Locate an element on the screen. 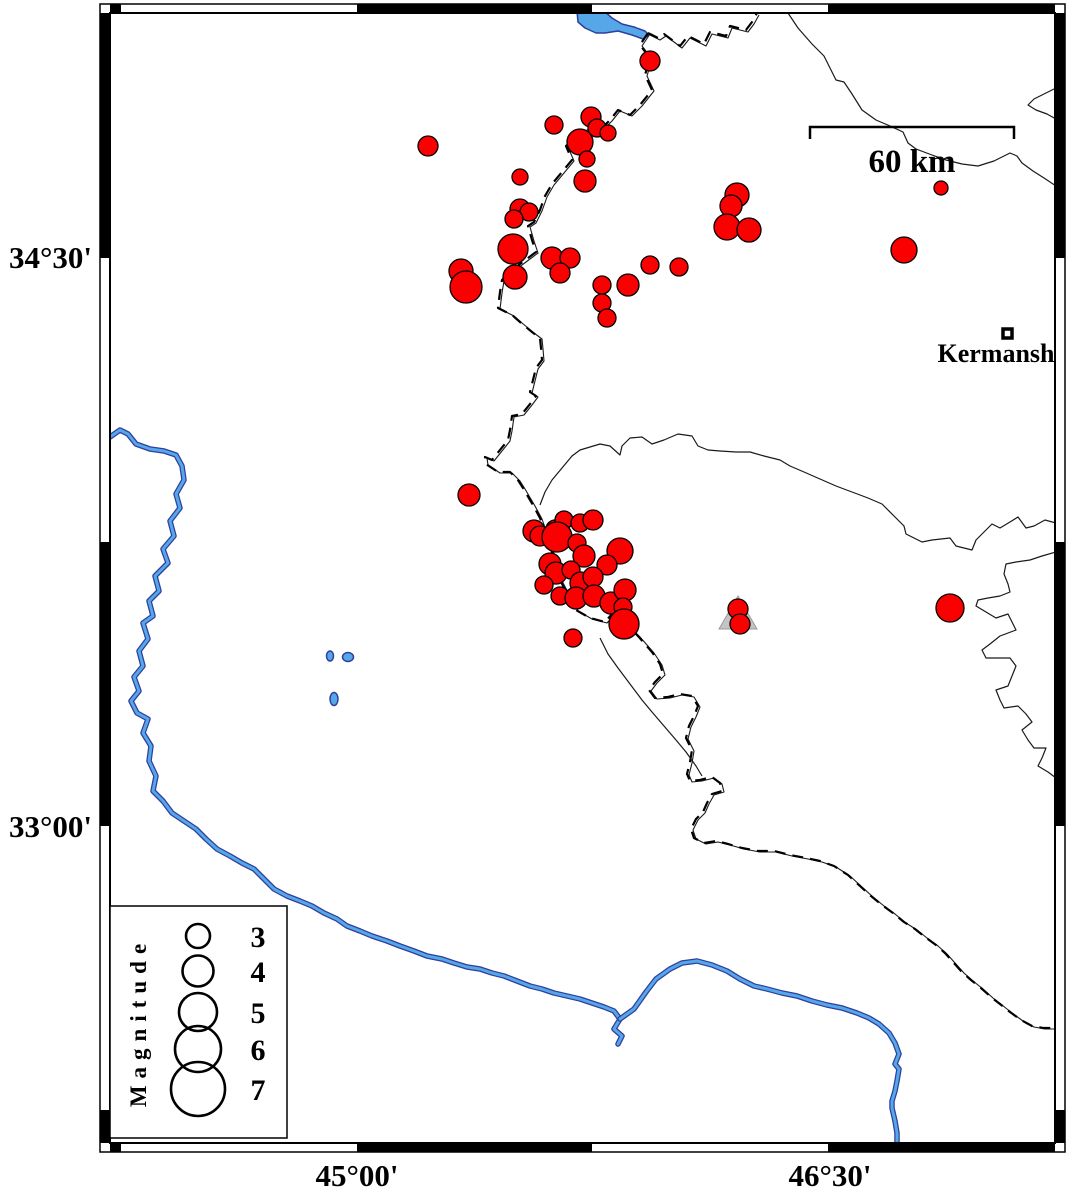 Image resolution: width=1066 pixels, height=1190 pixels. river-southeast-branch is located at coordinates (759, 1050).